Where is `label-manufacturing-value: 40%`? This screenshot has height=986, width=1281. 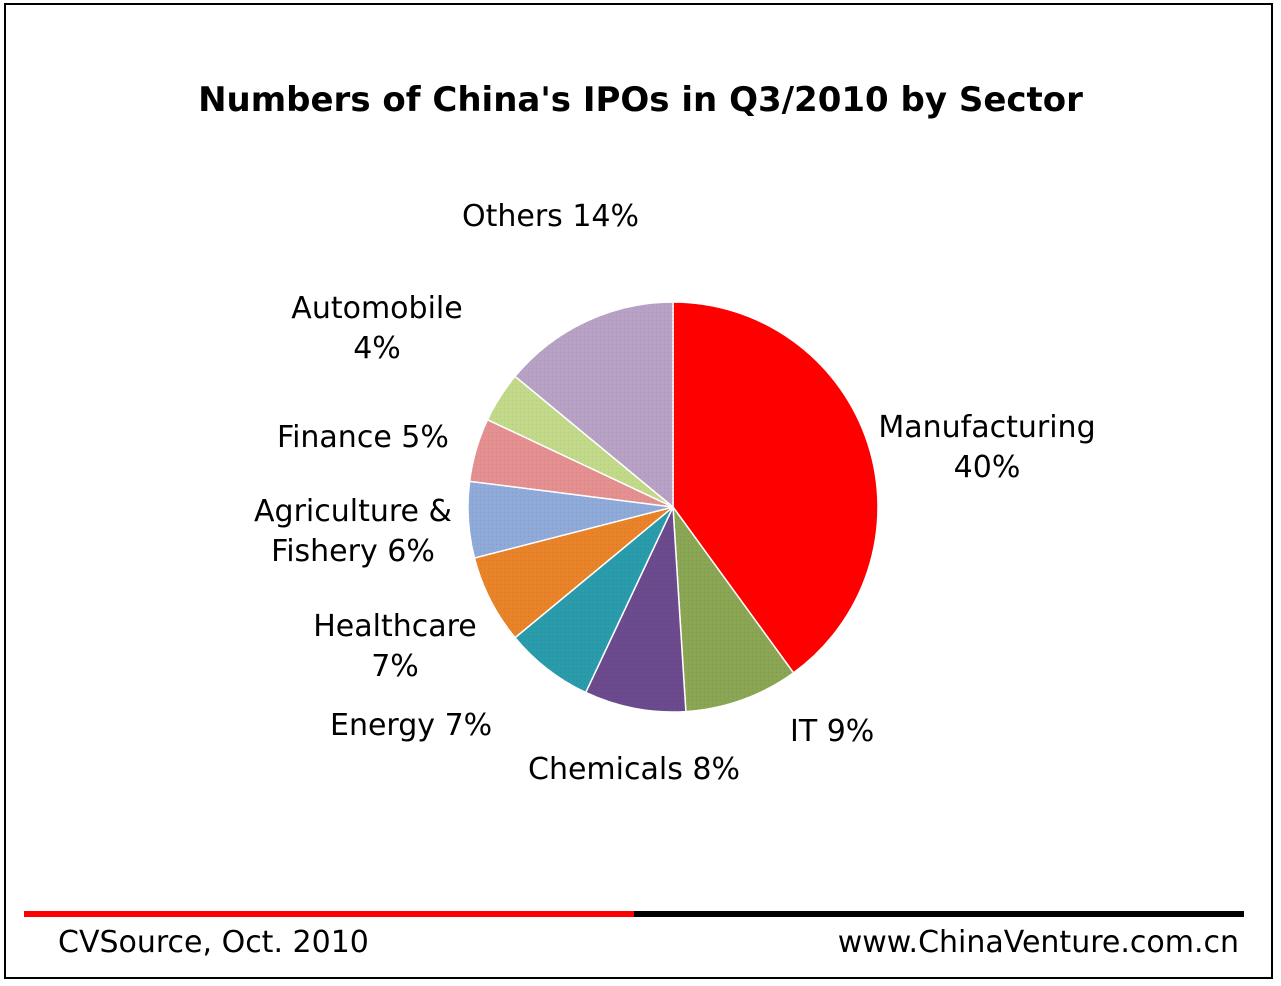
label-manufacturing-value: 40% is located at coordinates (987, 467).